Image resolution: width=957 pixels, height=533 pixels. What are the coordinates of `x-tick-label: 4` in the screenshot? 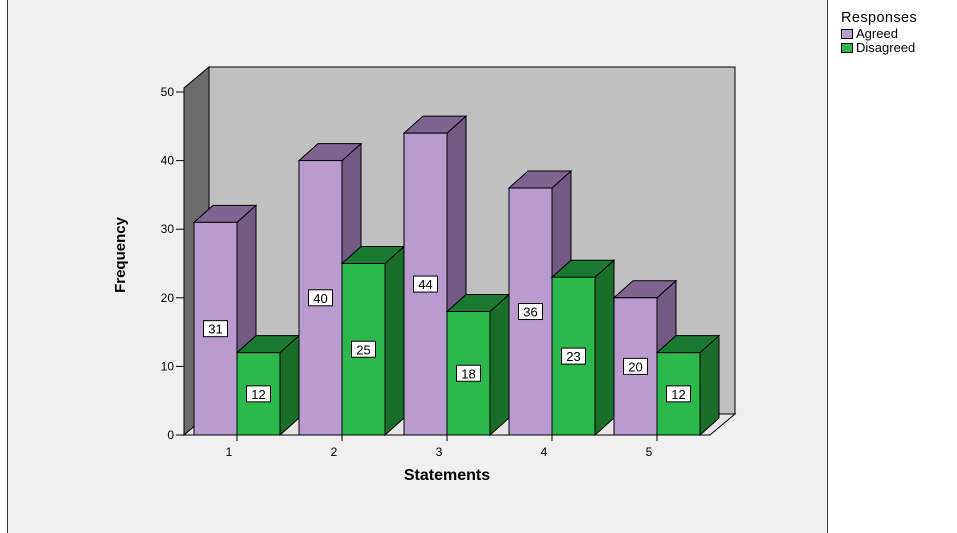 It's located at (544, 452).